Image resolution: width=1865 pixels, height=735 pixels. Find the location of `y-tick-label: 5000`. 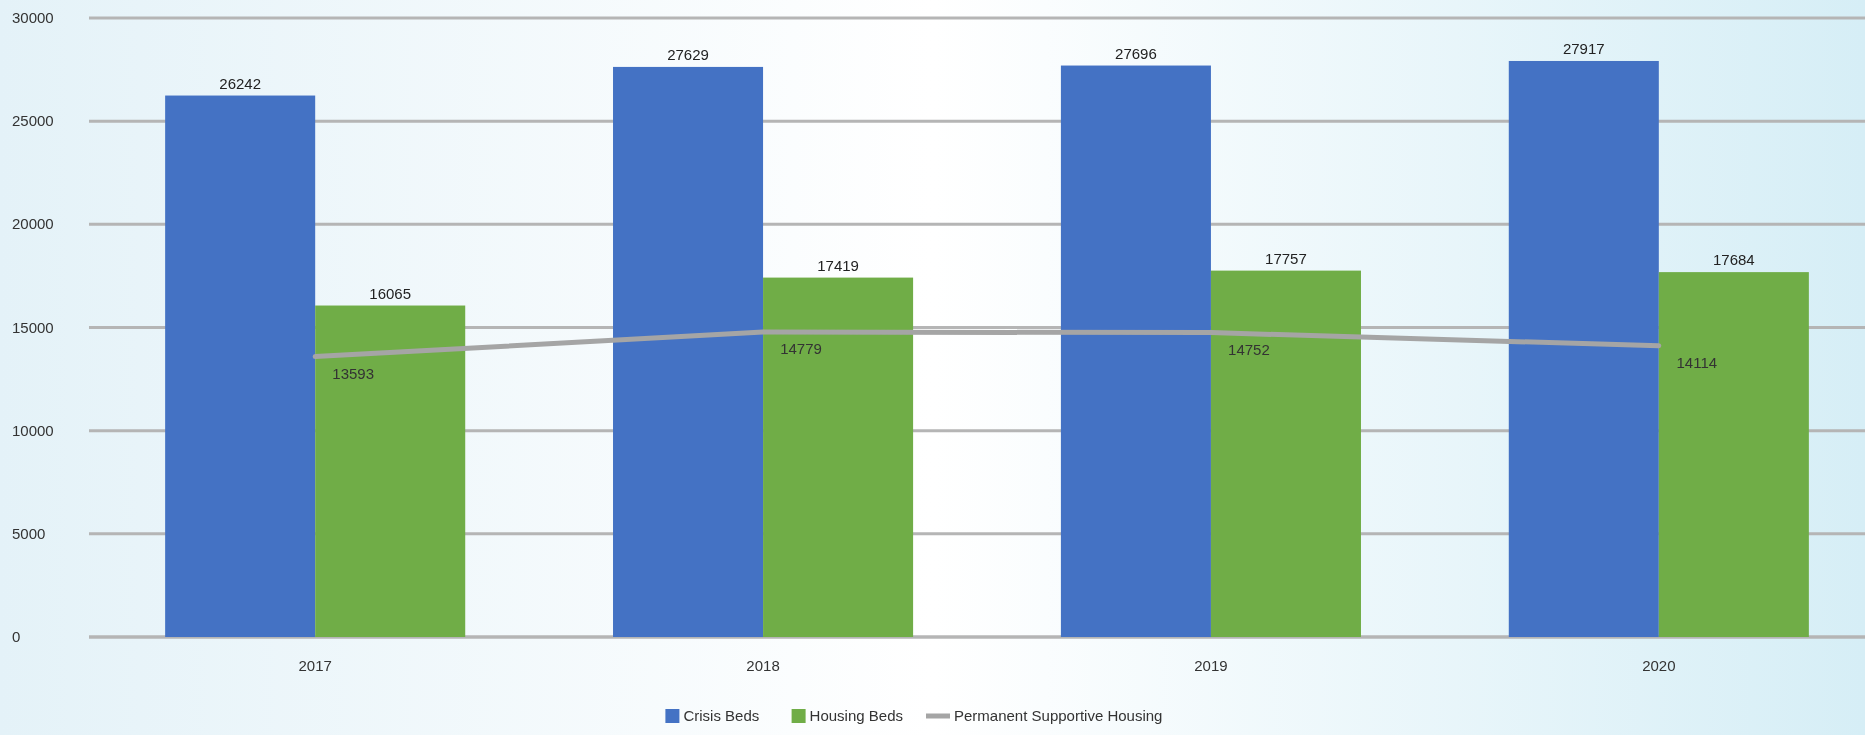

y-tick-label: 5000 is located at coordinates (29, 533).